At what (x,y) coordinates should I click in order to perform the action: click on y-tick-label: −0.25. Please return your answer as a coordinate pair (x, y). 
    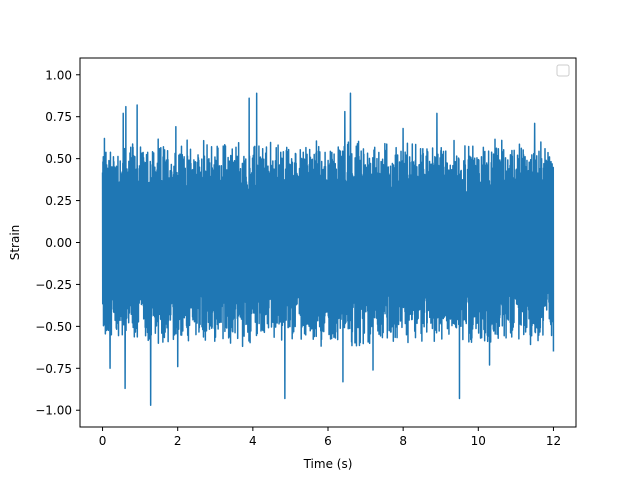
    Looking at the image, I should click on (53, 285).